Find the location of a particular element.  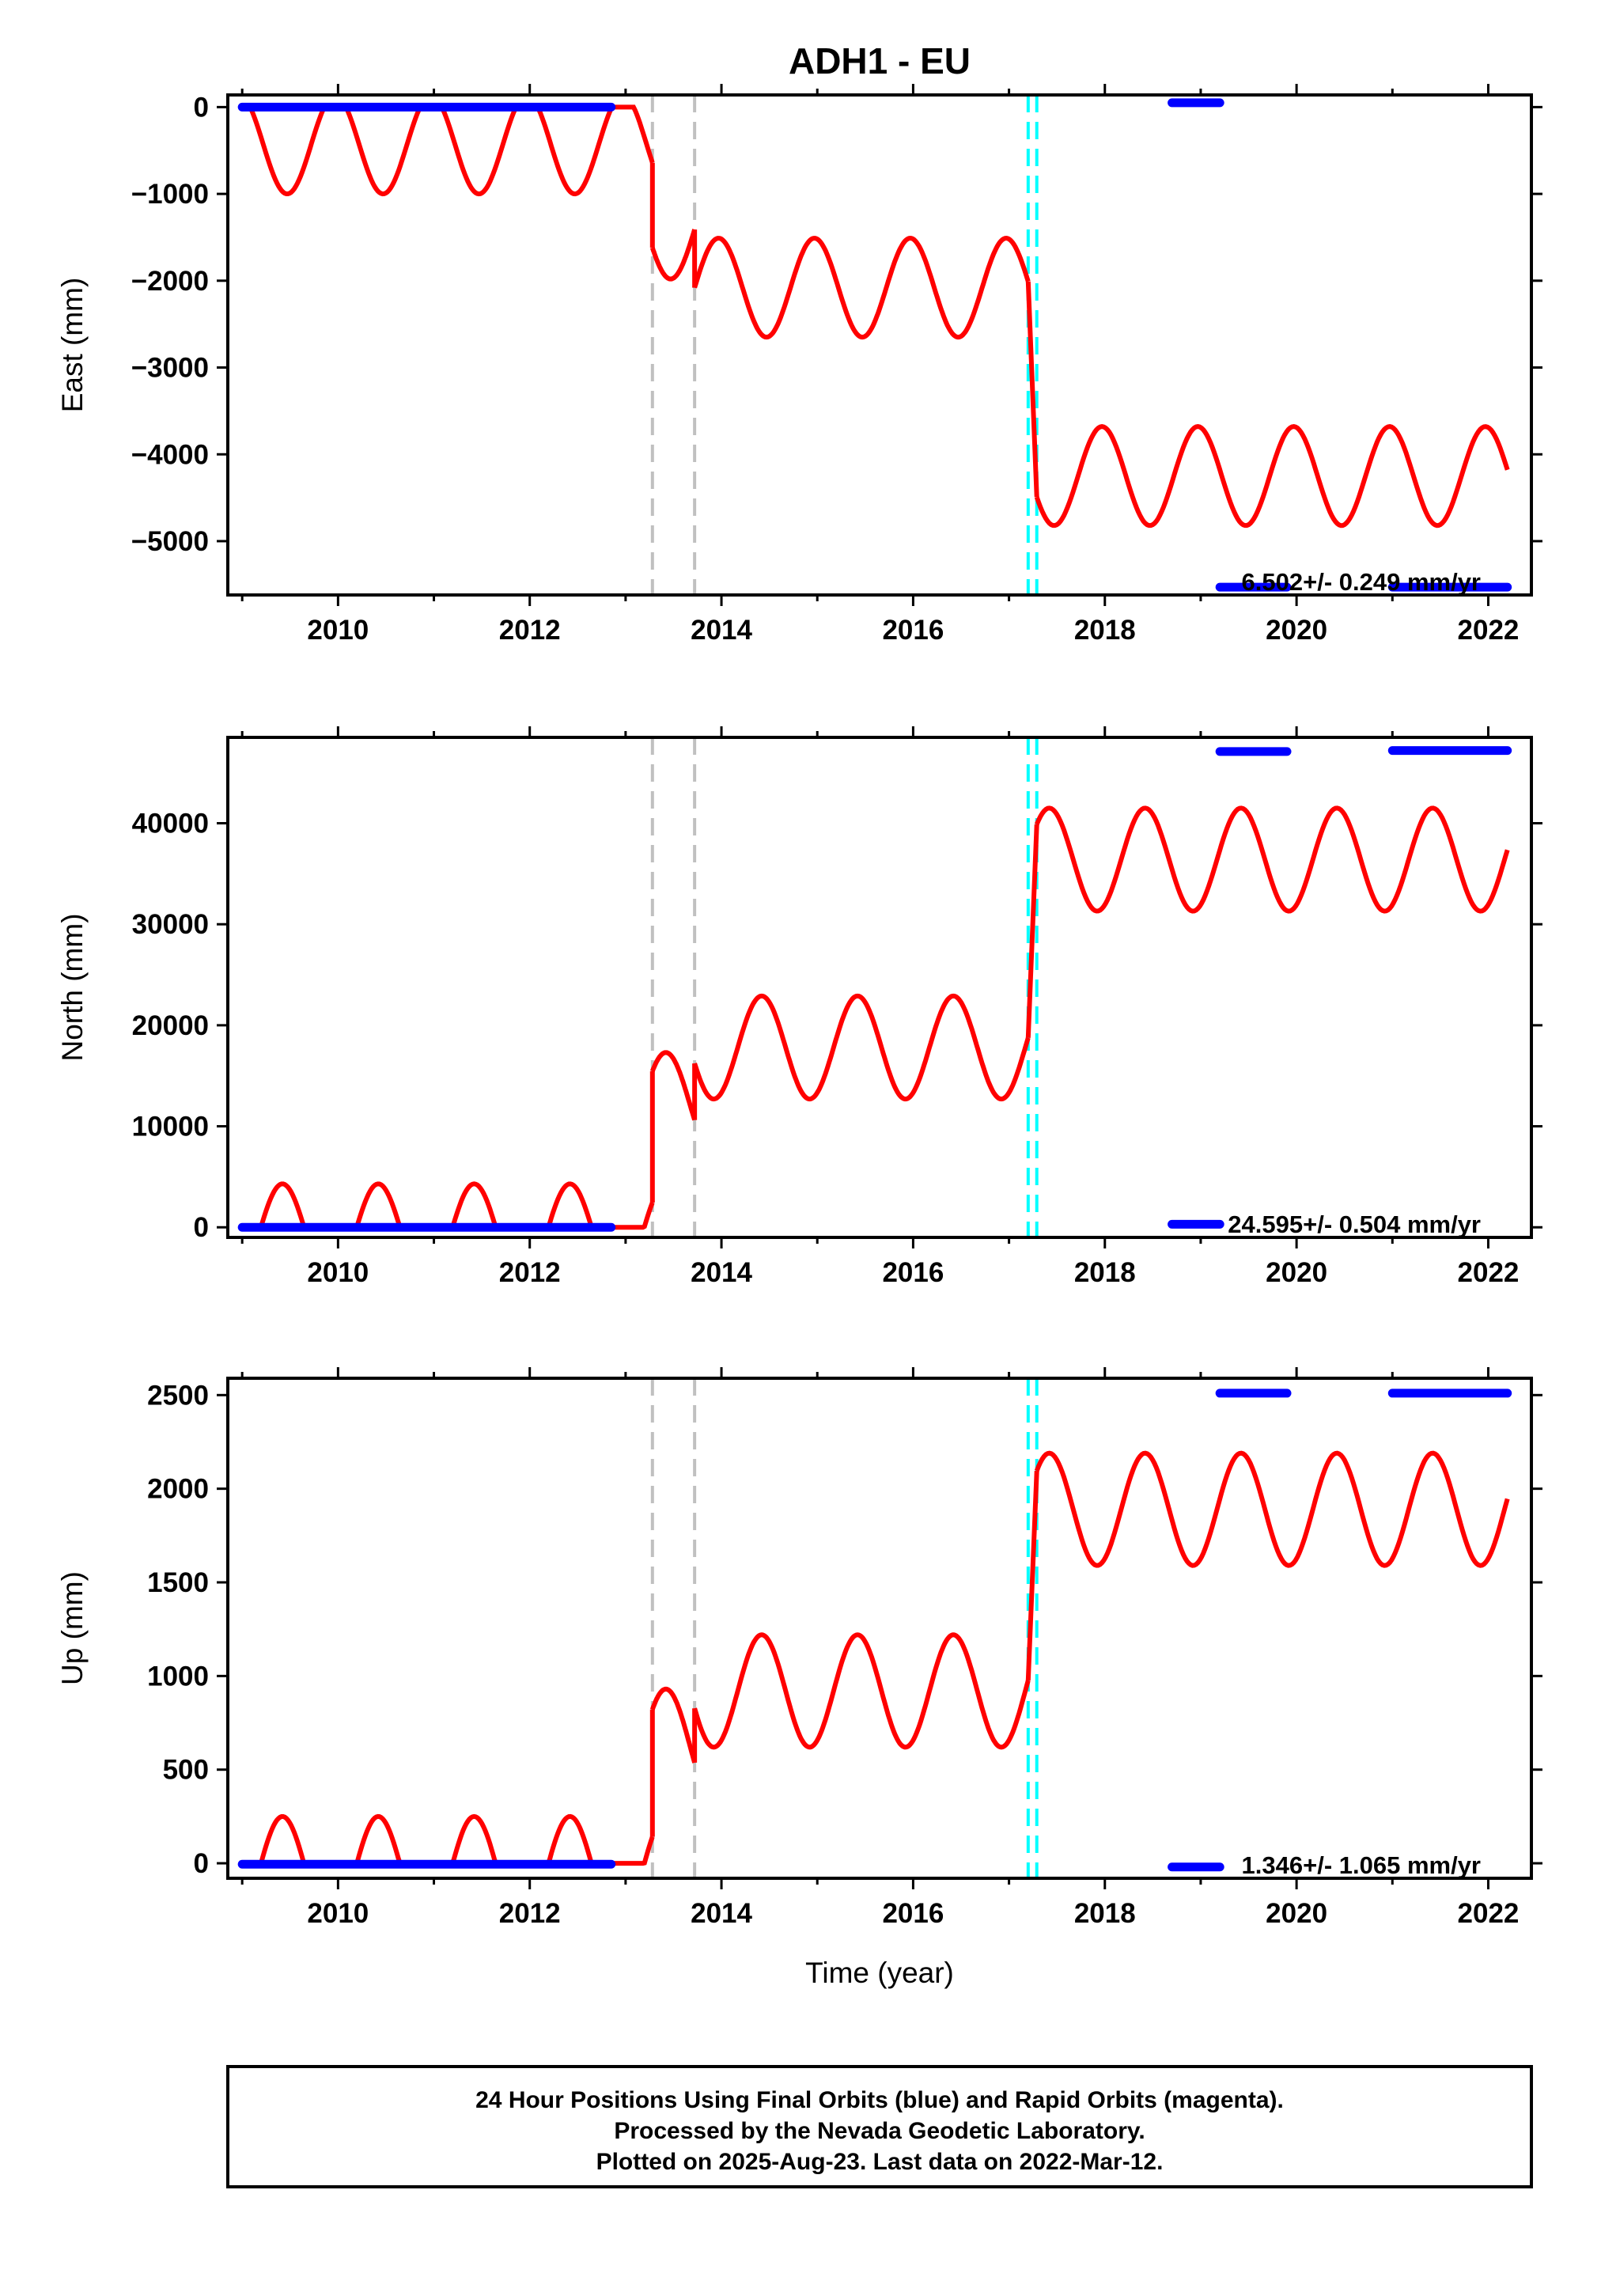

east-x-tick-label: 2022 is located at coordinates (1489, 631).